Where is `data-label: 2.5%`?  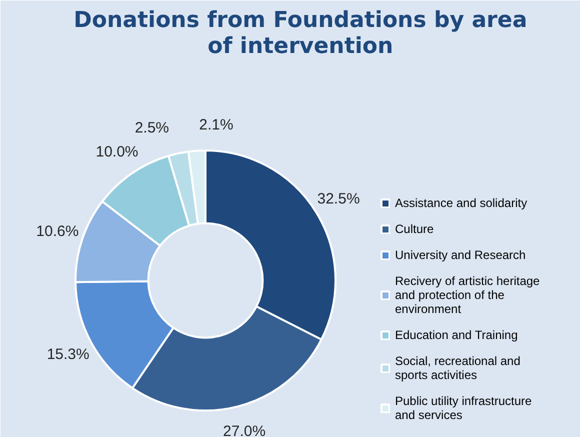 data-label: 2.5% is located at coordinates (152, 127).